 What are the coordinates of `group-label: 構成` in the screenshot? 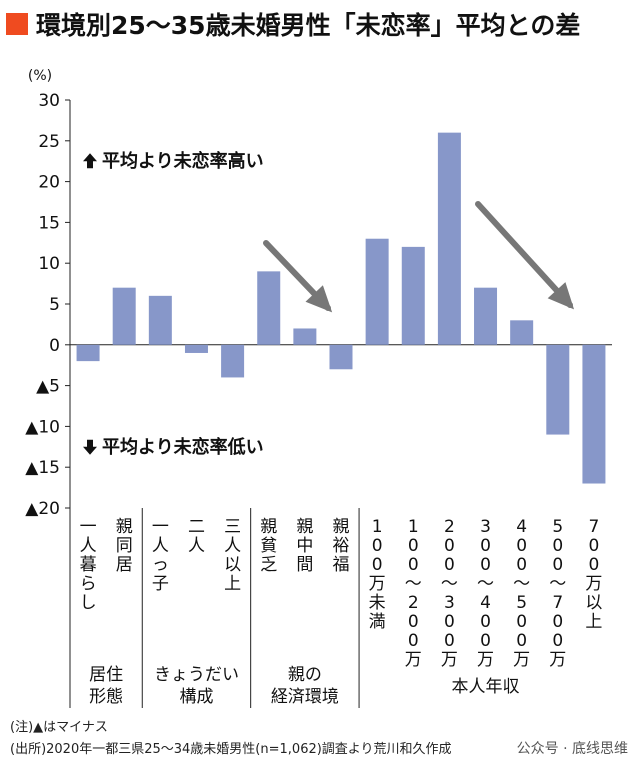 It's located at (196, 697).